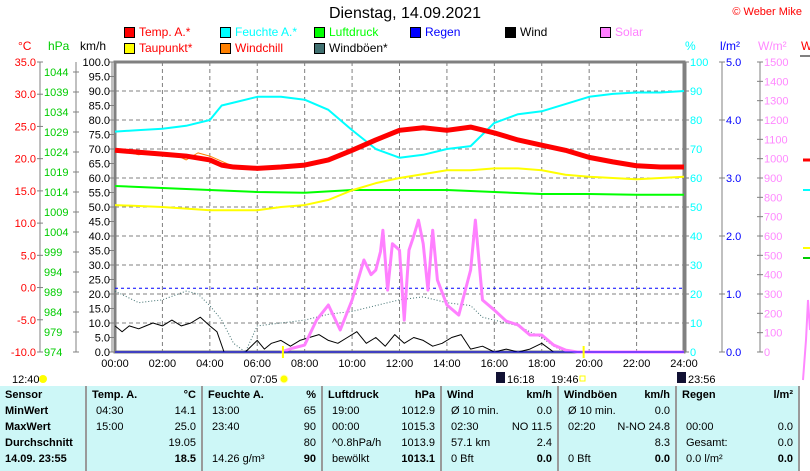 This screenshot has width=810, height=471. I want to click on series-wind, so click(399, 334).